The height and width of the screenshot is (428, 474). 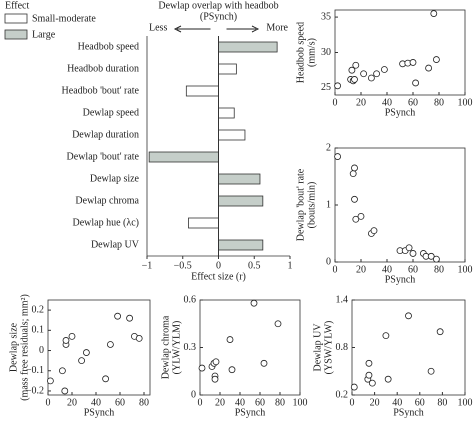 What do you see at coordinates (190, 299) in the screenshot?
I see `y-tick-label: 0.6` at bounding box center [190, 299].